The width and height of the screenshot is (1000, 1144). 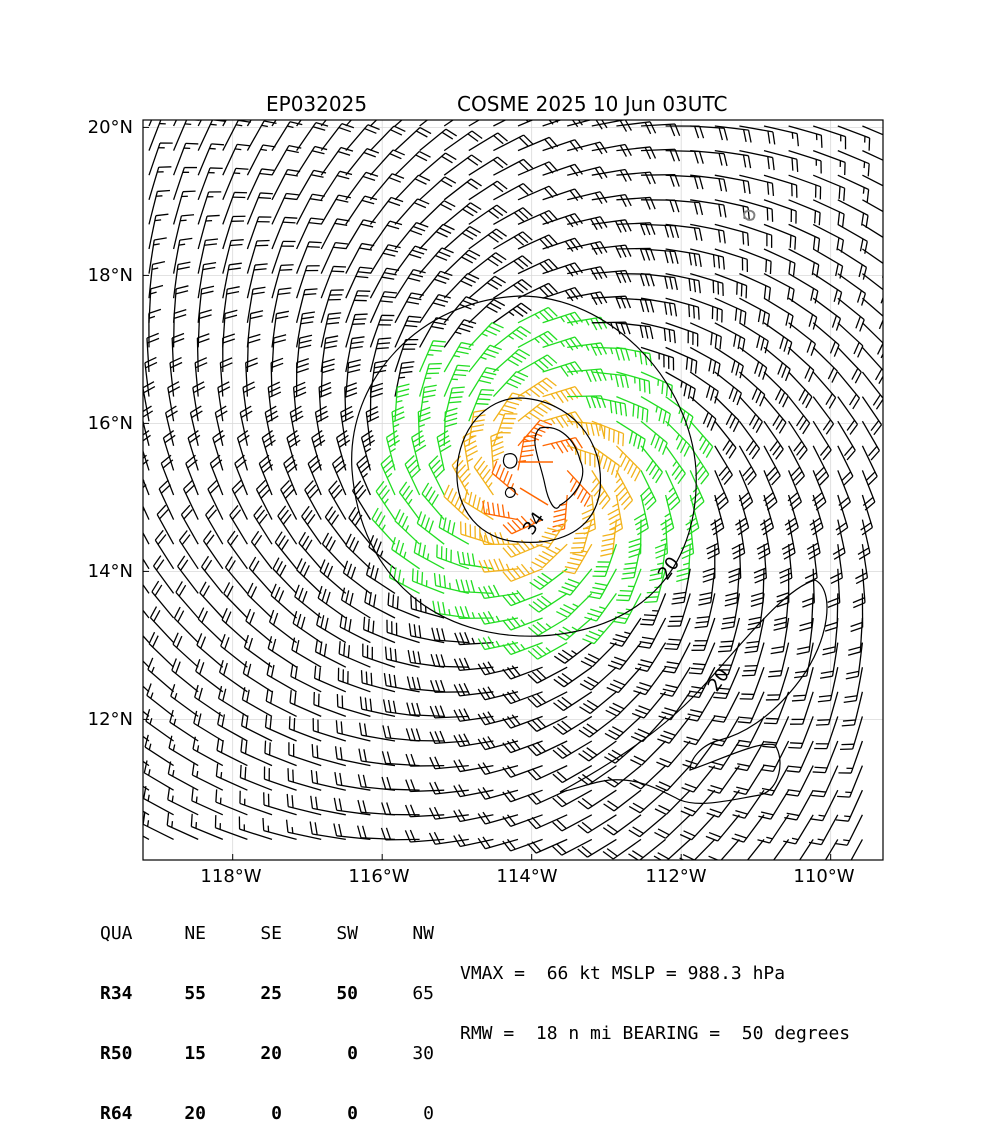 What do you see at coordinates (120, 1114) in the screenshot?
I see `table-cell: R64` at bounding box center [120, 1114].